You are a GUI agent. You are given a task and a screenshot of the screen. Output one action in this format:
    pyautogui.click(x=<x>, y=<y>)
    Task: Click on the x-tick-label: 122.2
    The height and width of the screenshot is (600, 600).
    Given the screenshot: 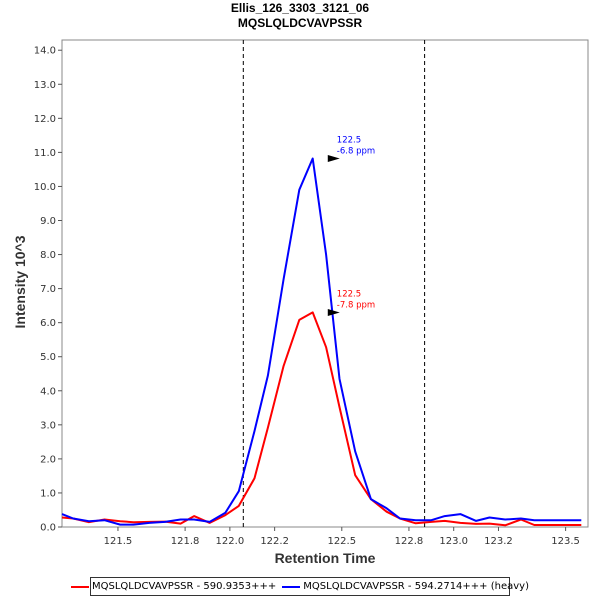 What is the action you would take?
    pyautogui.click(x=274, y=541)
    